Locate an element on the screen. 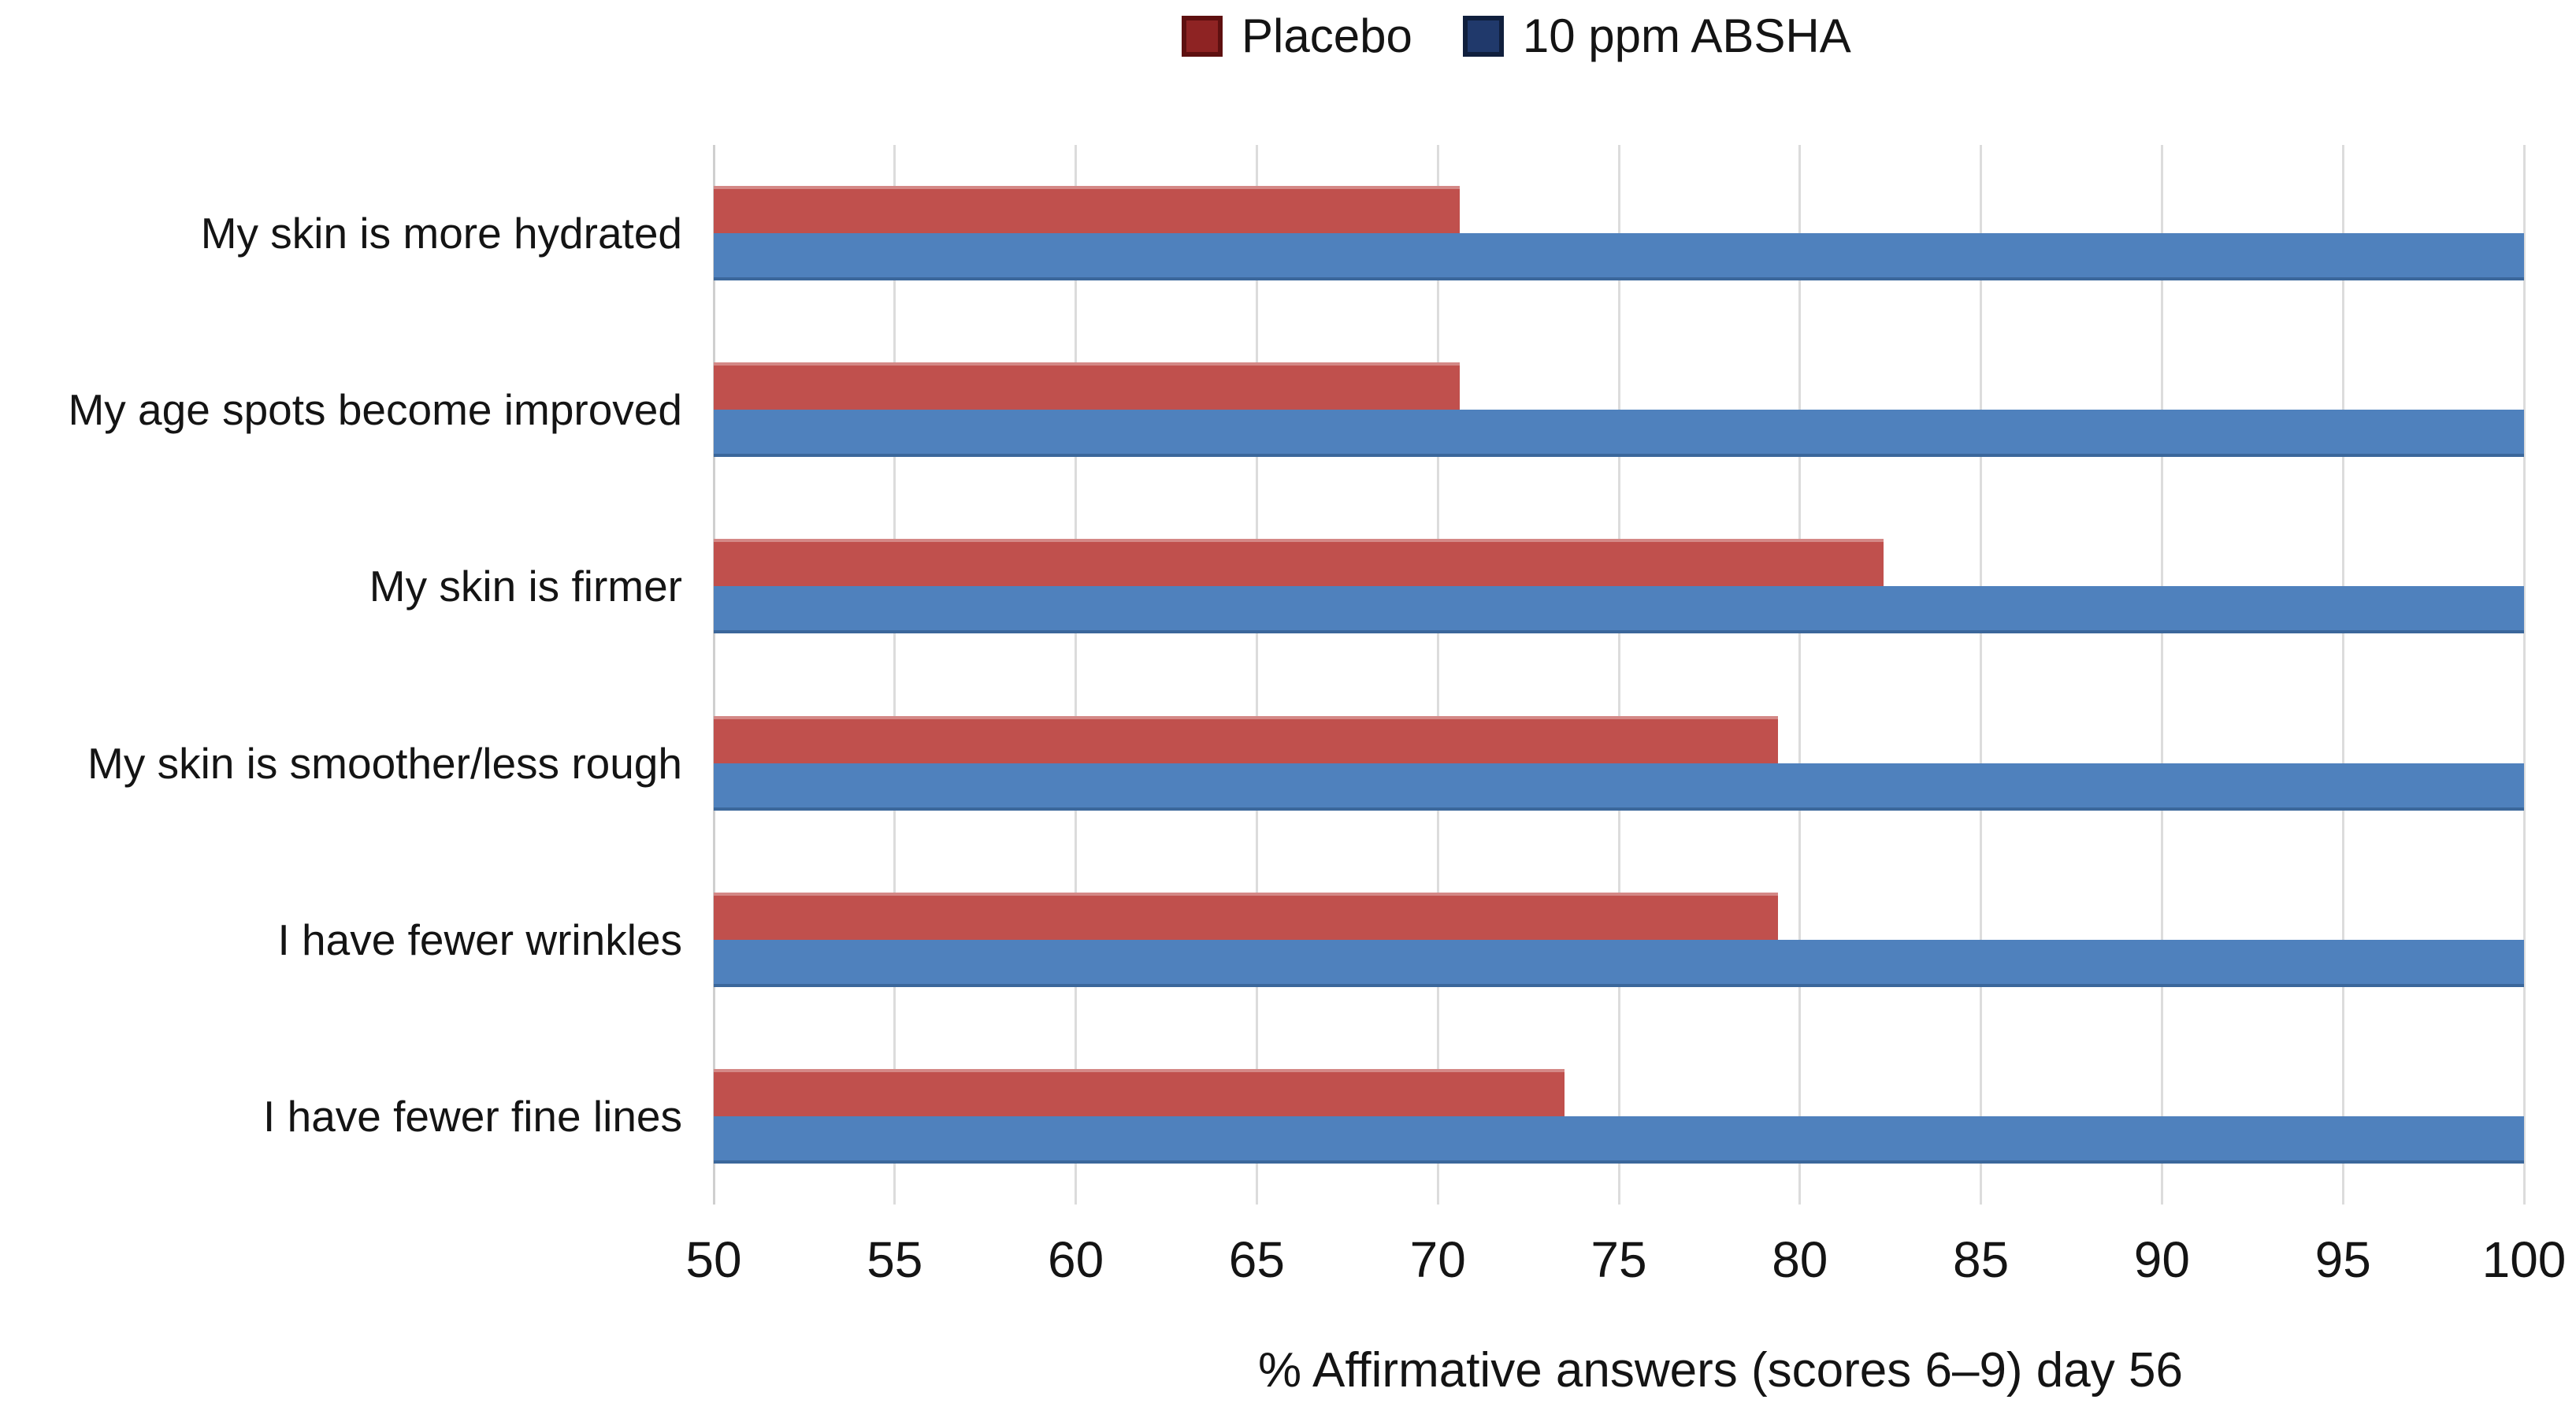  x-tick-label: 65 is located at coordinates (1256, 1260).